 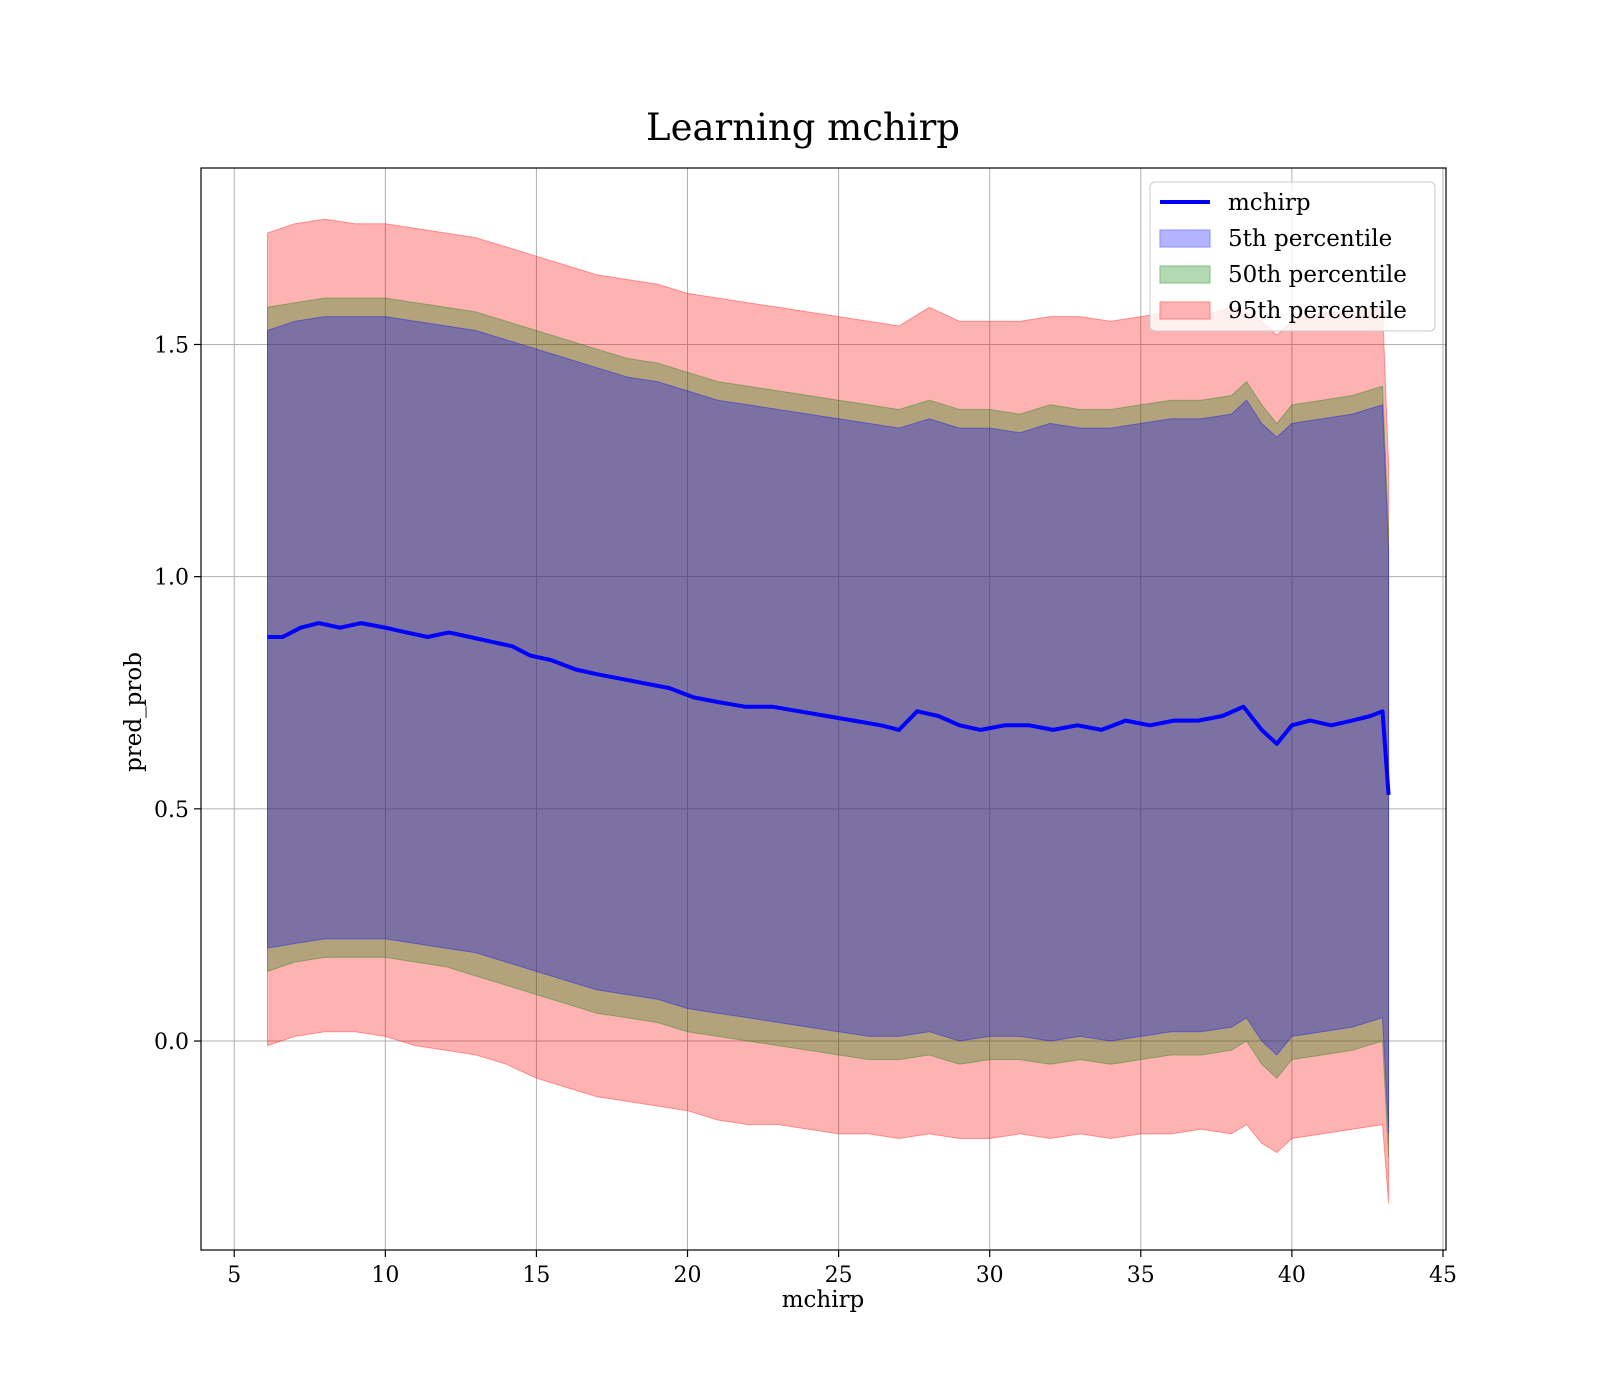 I want to click on x-axis-label: mchirp, so click(x=823, y=1300).